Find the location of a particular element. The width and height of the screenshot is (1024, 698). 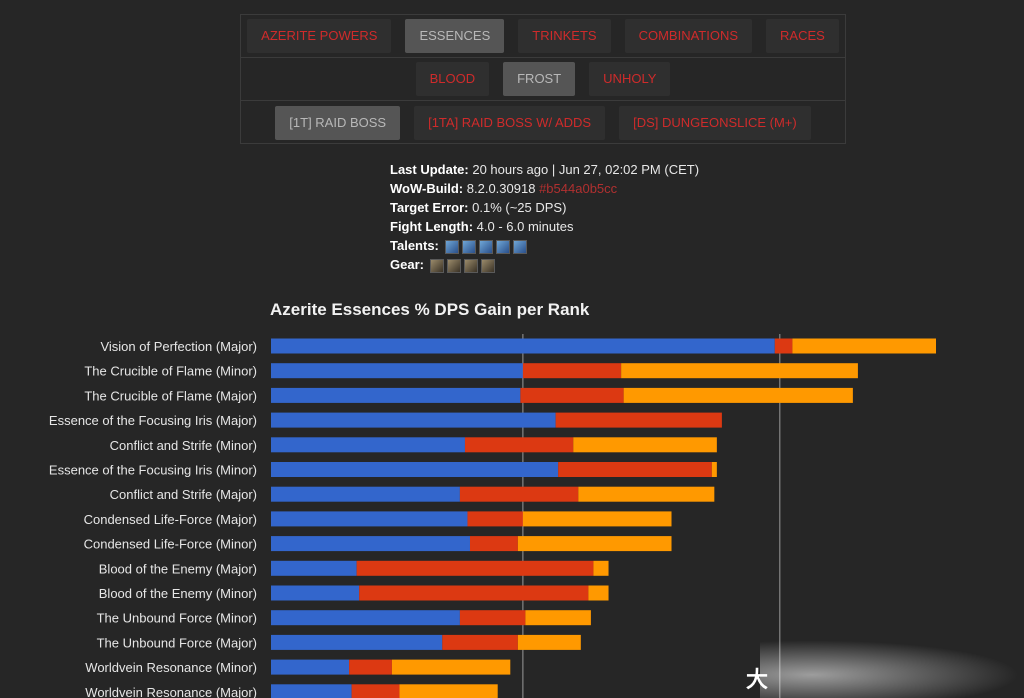

nav-button-dungeonslice: [DS] DUNGEONSLICE (M+) is located at coordinates (715, 122).